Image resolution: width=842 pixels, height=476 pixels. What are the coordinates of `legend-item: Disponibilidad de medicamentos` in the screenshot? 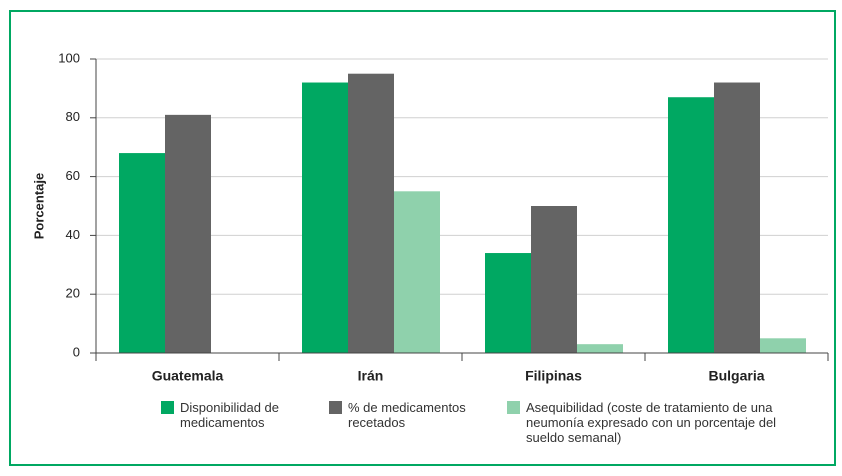 It's located at (235, 415).